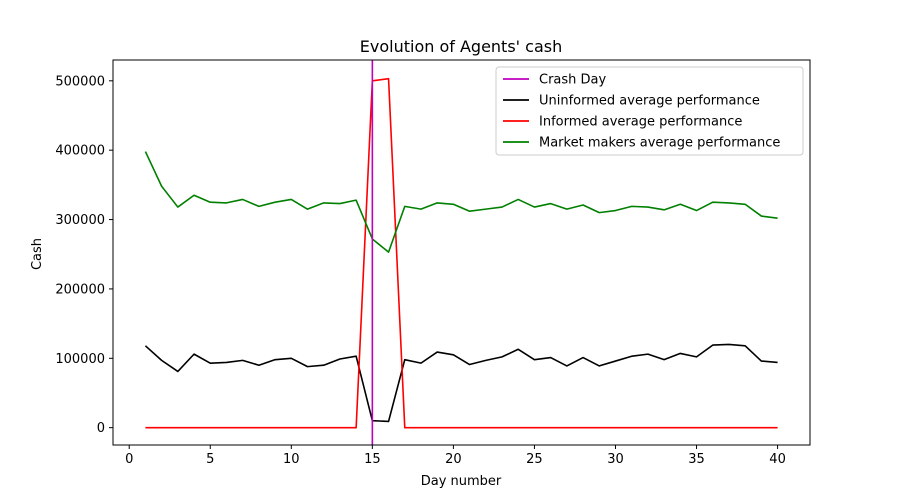  I want to click on x-tick-label: 15, so click(372, 459).